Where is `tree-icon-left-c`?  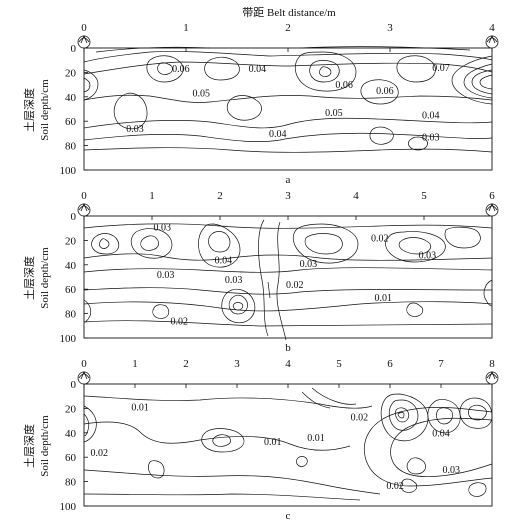
tree-icon-left-c is located at coordinates (84, 377).